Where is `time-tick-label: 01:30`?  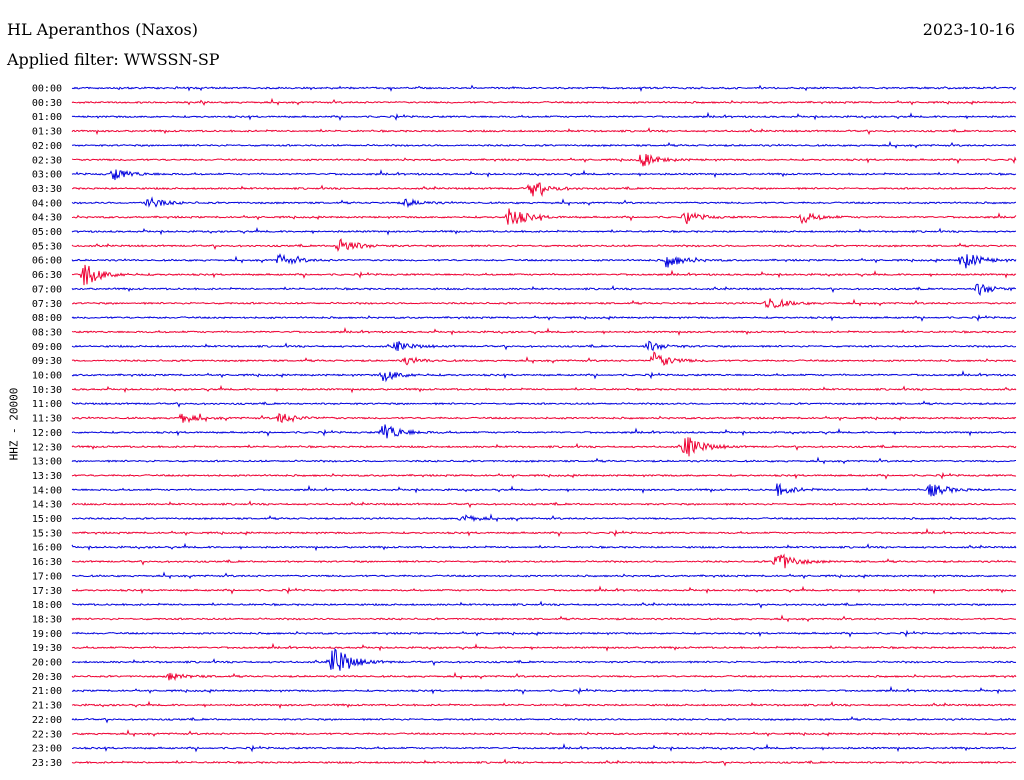
time-tick-label: 01:30 is located at coordinates (47, 132).